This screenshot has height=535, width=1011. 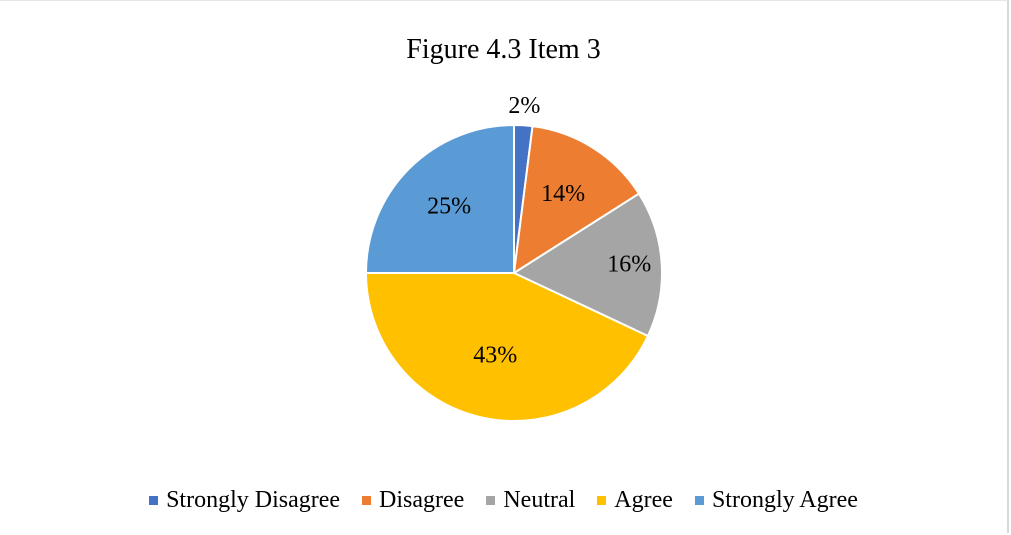 What do you see at coordinates (629, 264) in the screenshot?
I see `data-label-neutral: 16%` at bounding box center [629, 264].